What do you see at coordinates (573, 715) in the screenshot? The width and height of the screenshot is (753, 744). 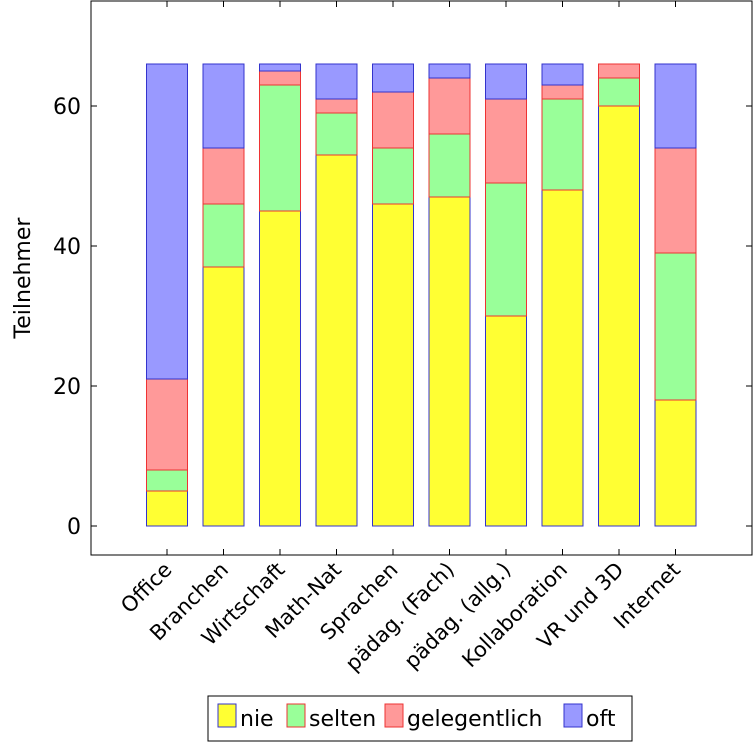 I see `legend-swatch-oft` at bounding box center [573, 715].